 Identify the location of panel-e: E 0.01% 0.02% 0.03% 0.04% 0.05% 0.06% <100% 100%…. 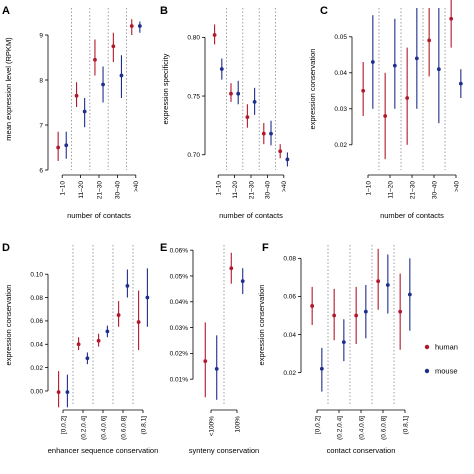
(209, 348).